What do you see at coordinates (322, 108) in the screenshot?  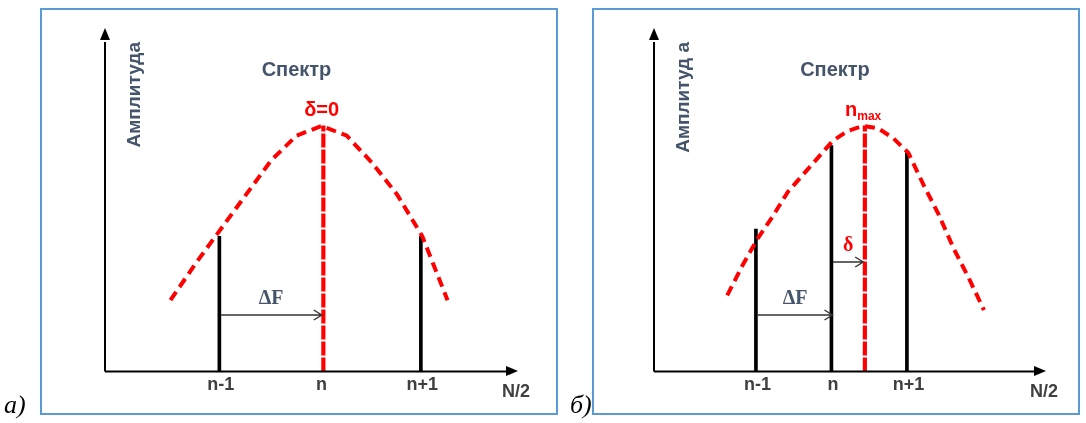 I see `series-label: δ=0` at bounding box center [322, 108].